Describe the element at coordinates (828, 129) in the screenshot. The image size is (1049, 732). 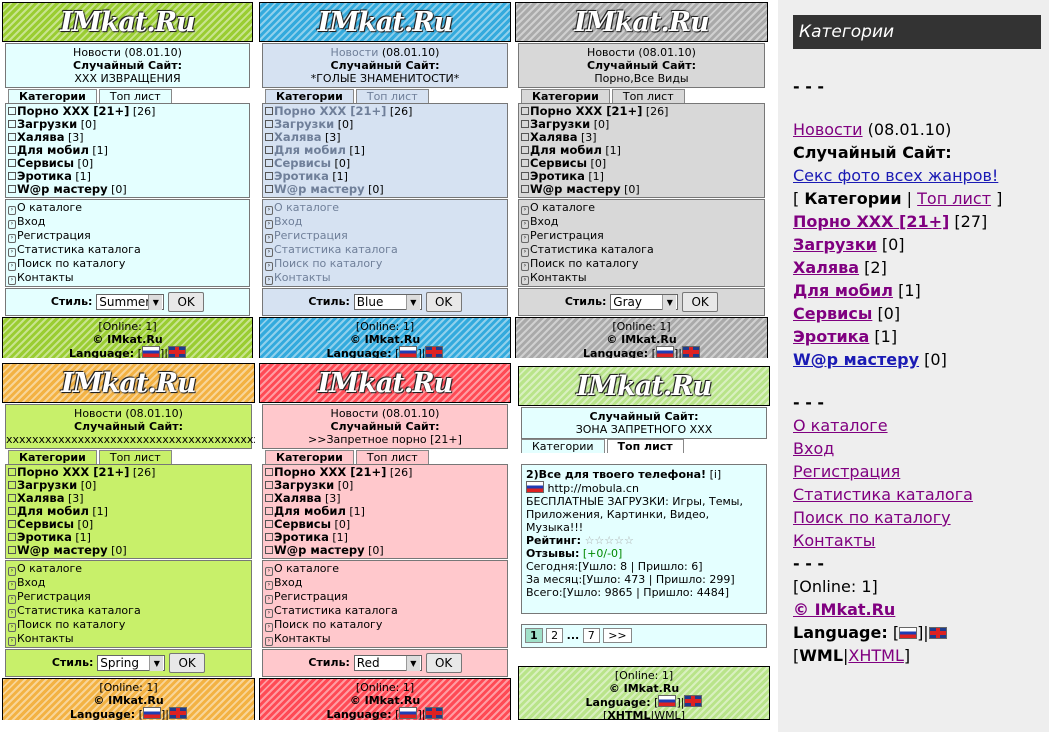
I see `sidebar-news-link: Новости` at that location.